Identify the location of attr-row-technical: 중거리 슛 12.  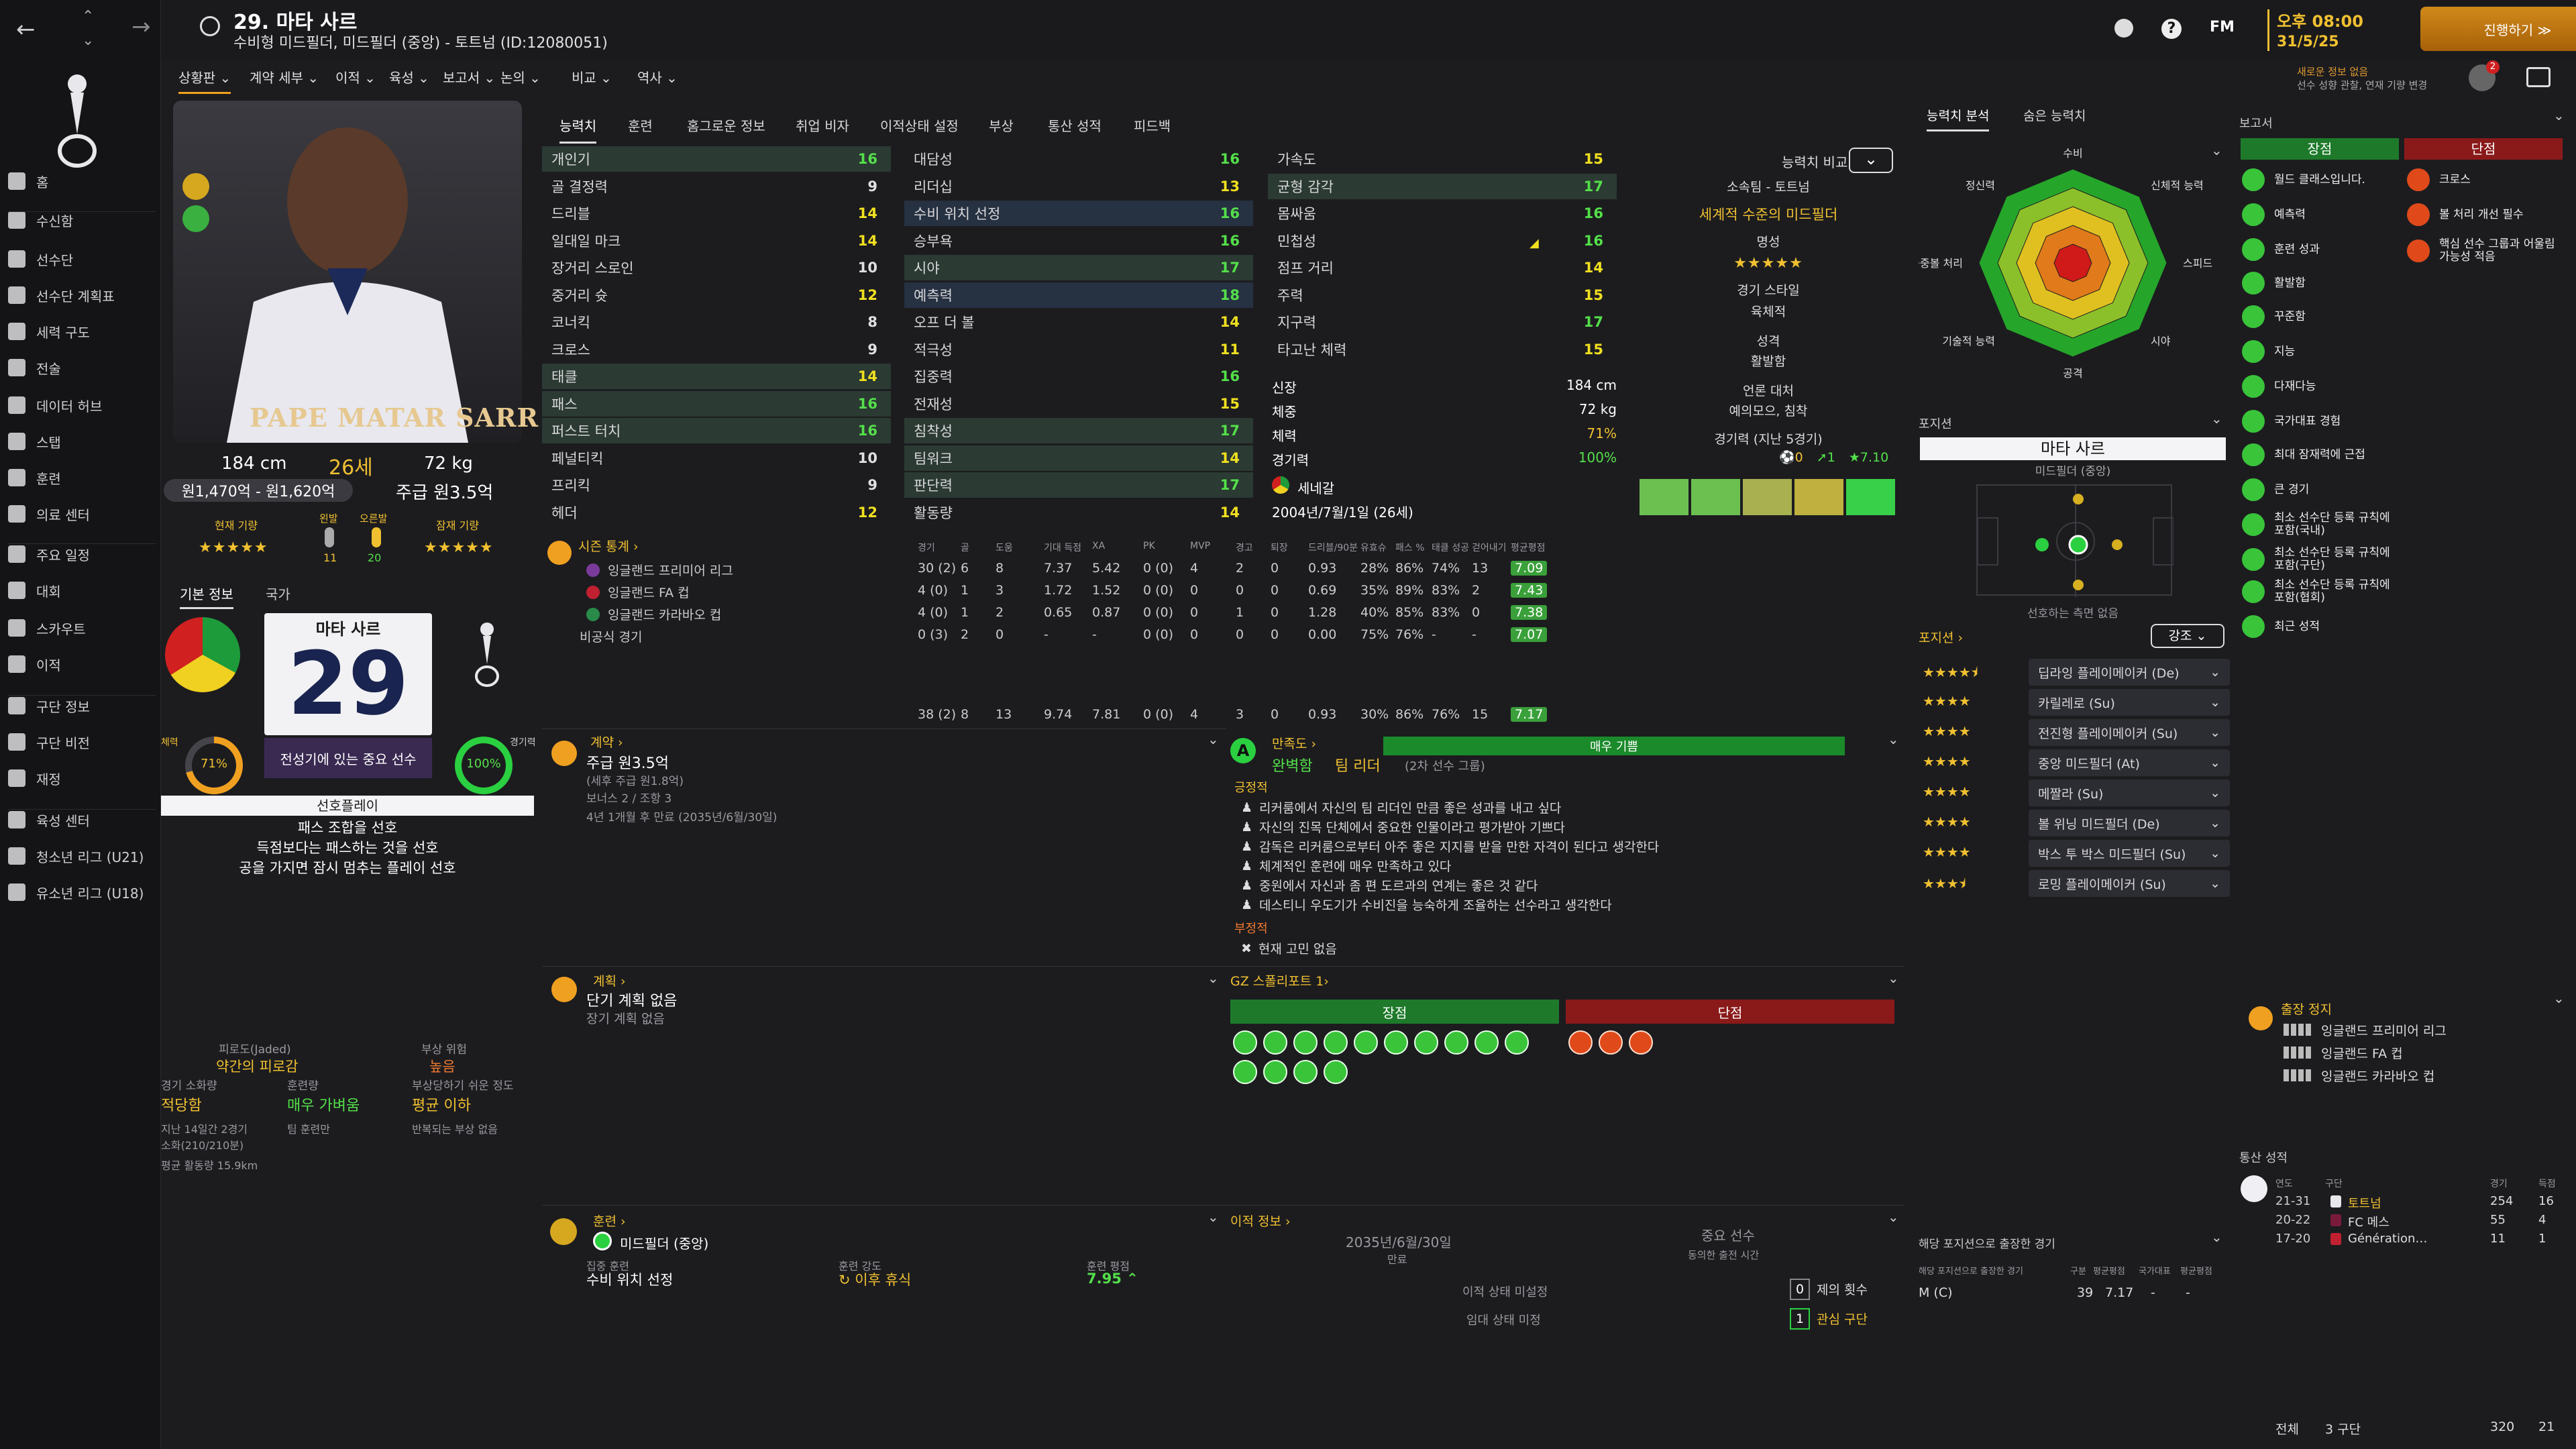
(716, 295).